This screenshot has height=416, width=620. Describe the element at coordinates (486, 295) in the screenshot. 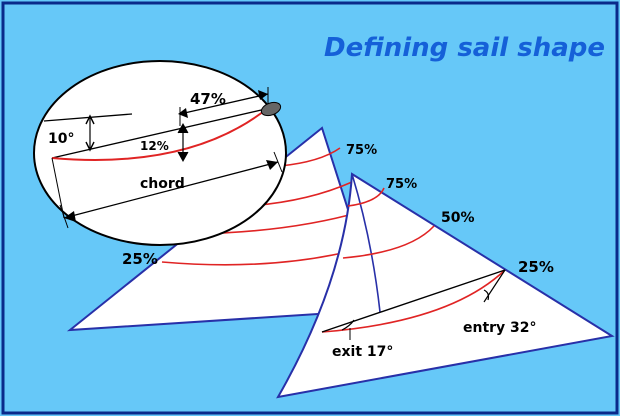

I see `entry-angle-arc` at that location.